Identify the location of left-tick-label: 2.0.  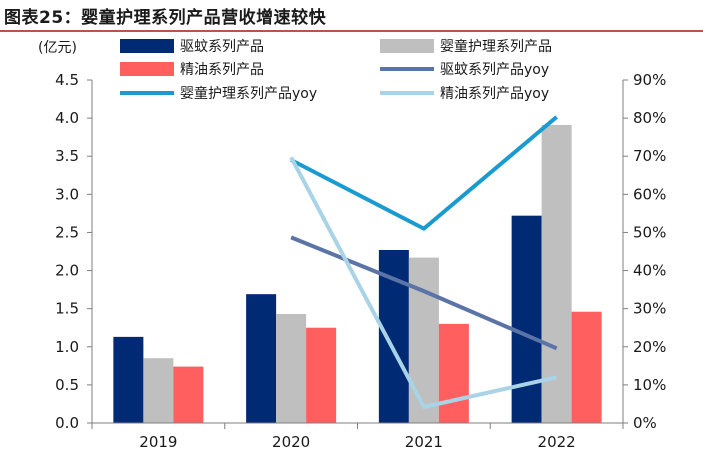
(67, 271).